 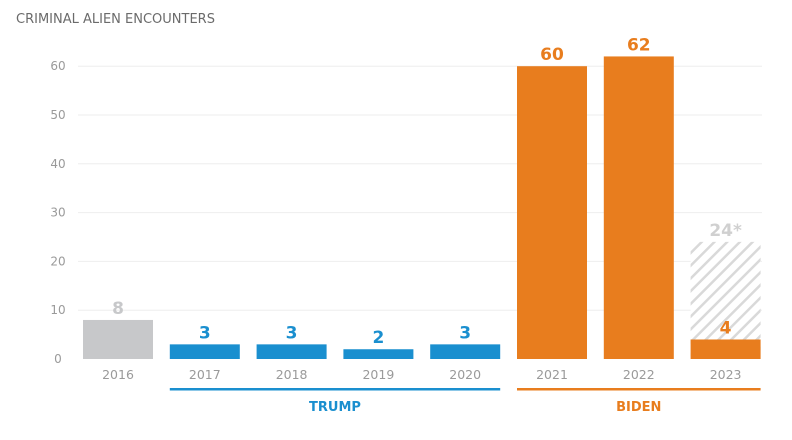 What do you see at coordinates (638, 407) in the screenshot?
I see `group-label: BIDEN` at bounding box center [638, 407].